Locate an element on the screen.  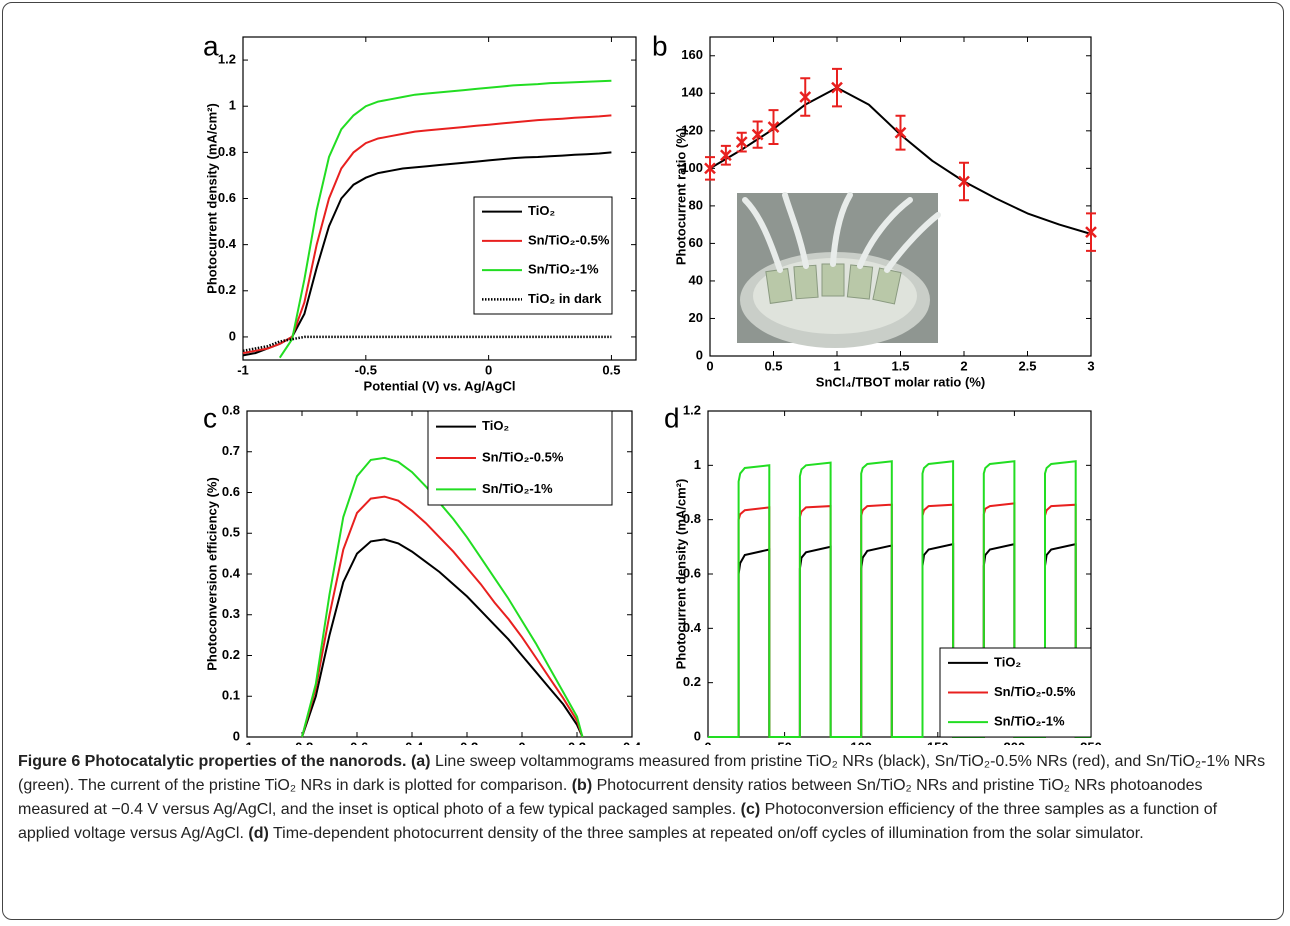
x-tick-label: 100 is located at coordinates (861, 742).